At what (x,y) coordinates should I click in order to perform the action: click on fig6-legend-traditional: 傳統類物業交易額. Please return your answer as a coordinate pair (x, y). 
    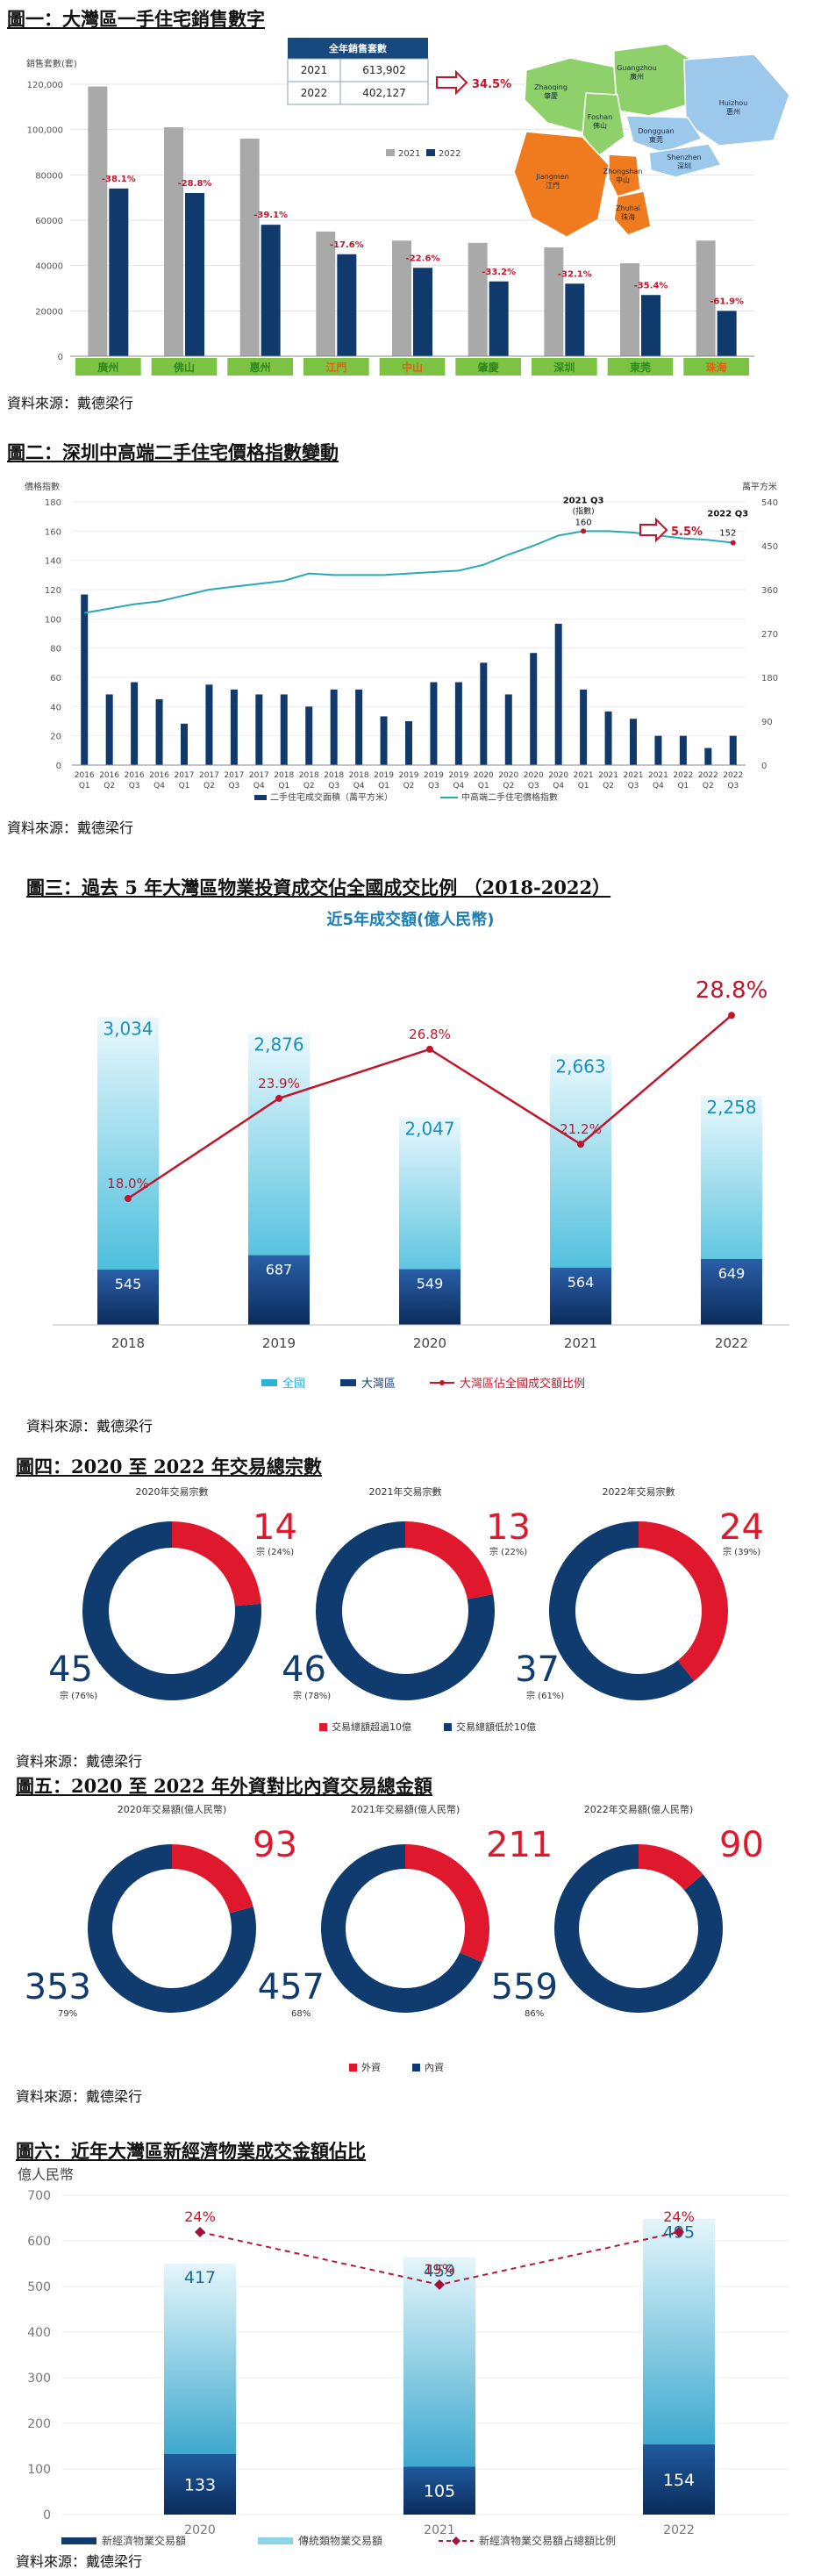
    Looking at the image, I should click on (340, 2540).